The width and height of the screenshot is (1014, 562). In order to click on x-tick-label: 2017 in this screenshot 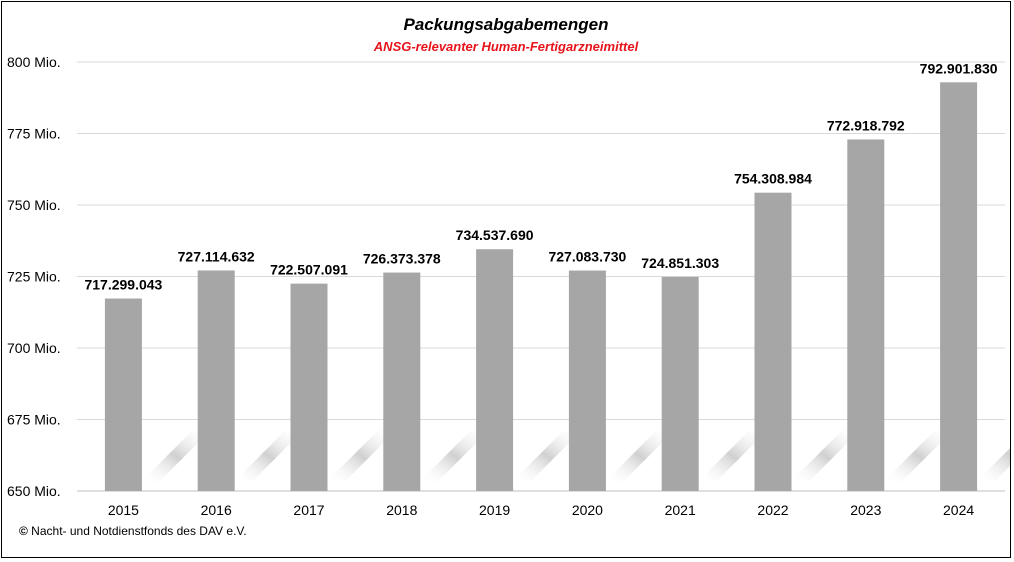, I will do `click(308, 510)`.